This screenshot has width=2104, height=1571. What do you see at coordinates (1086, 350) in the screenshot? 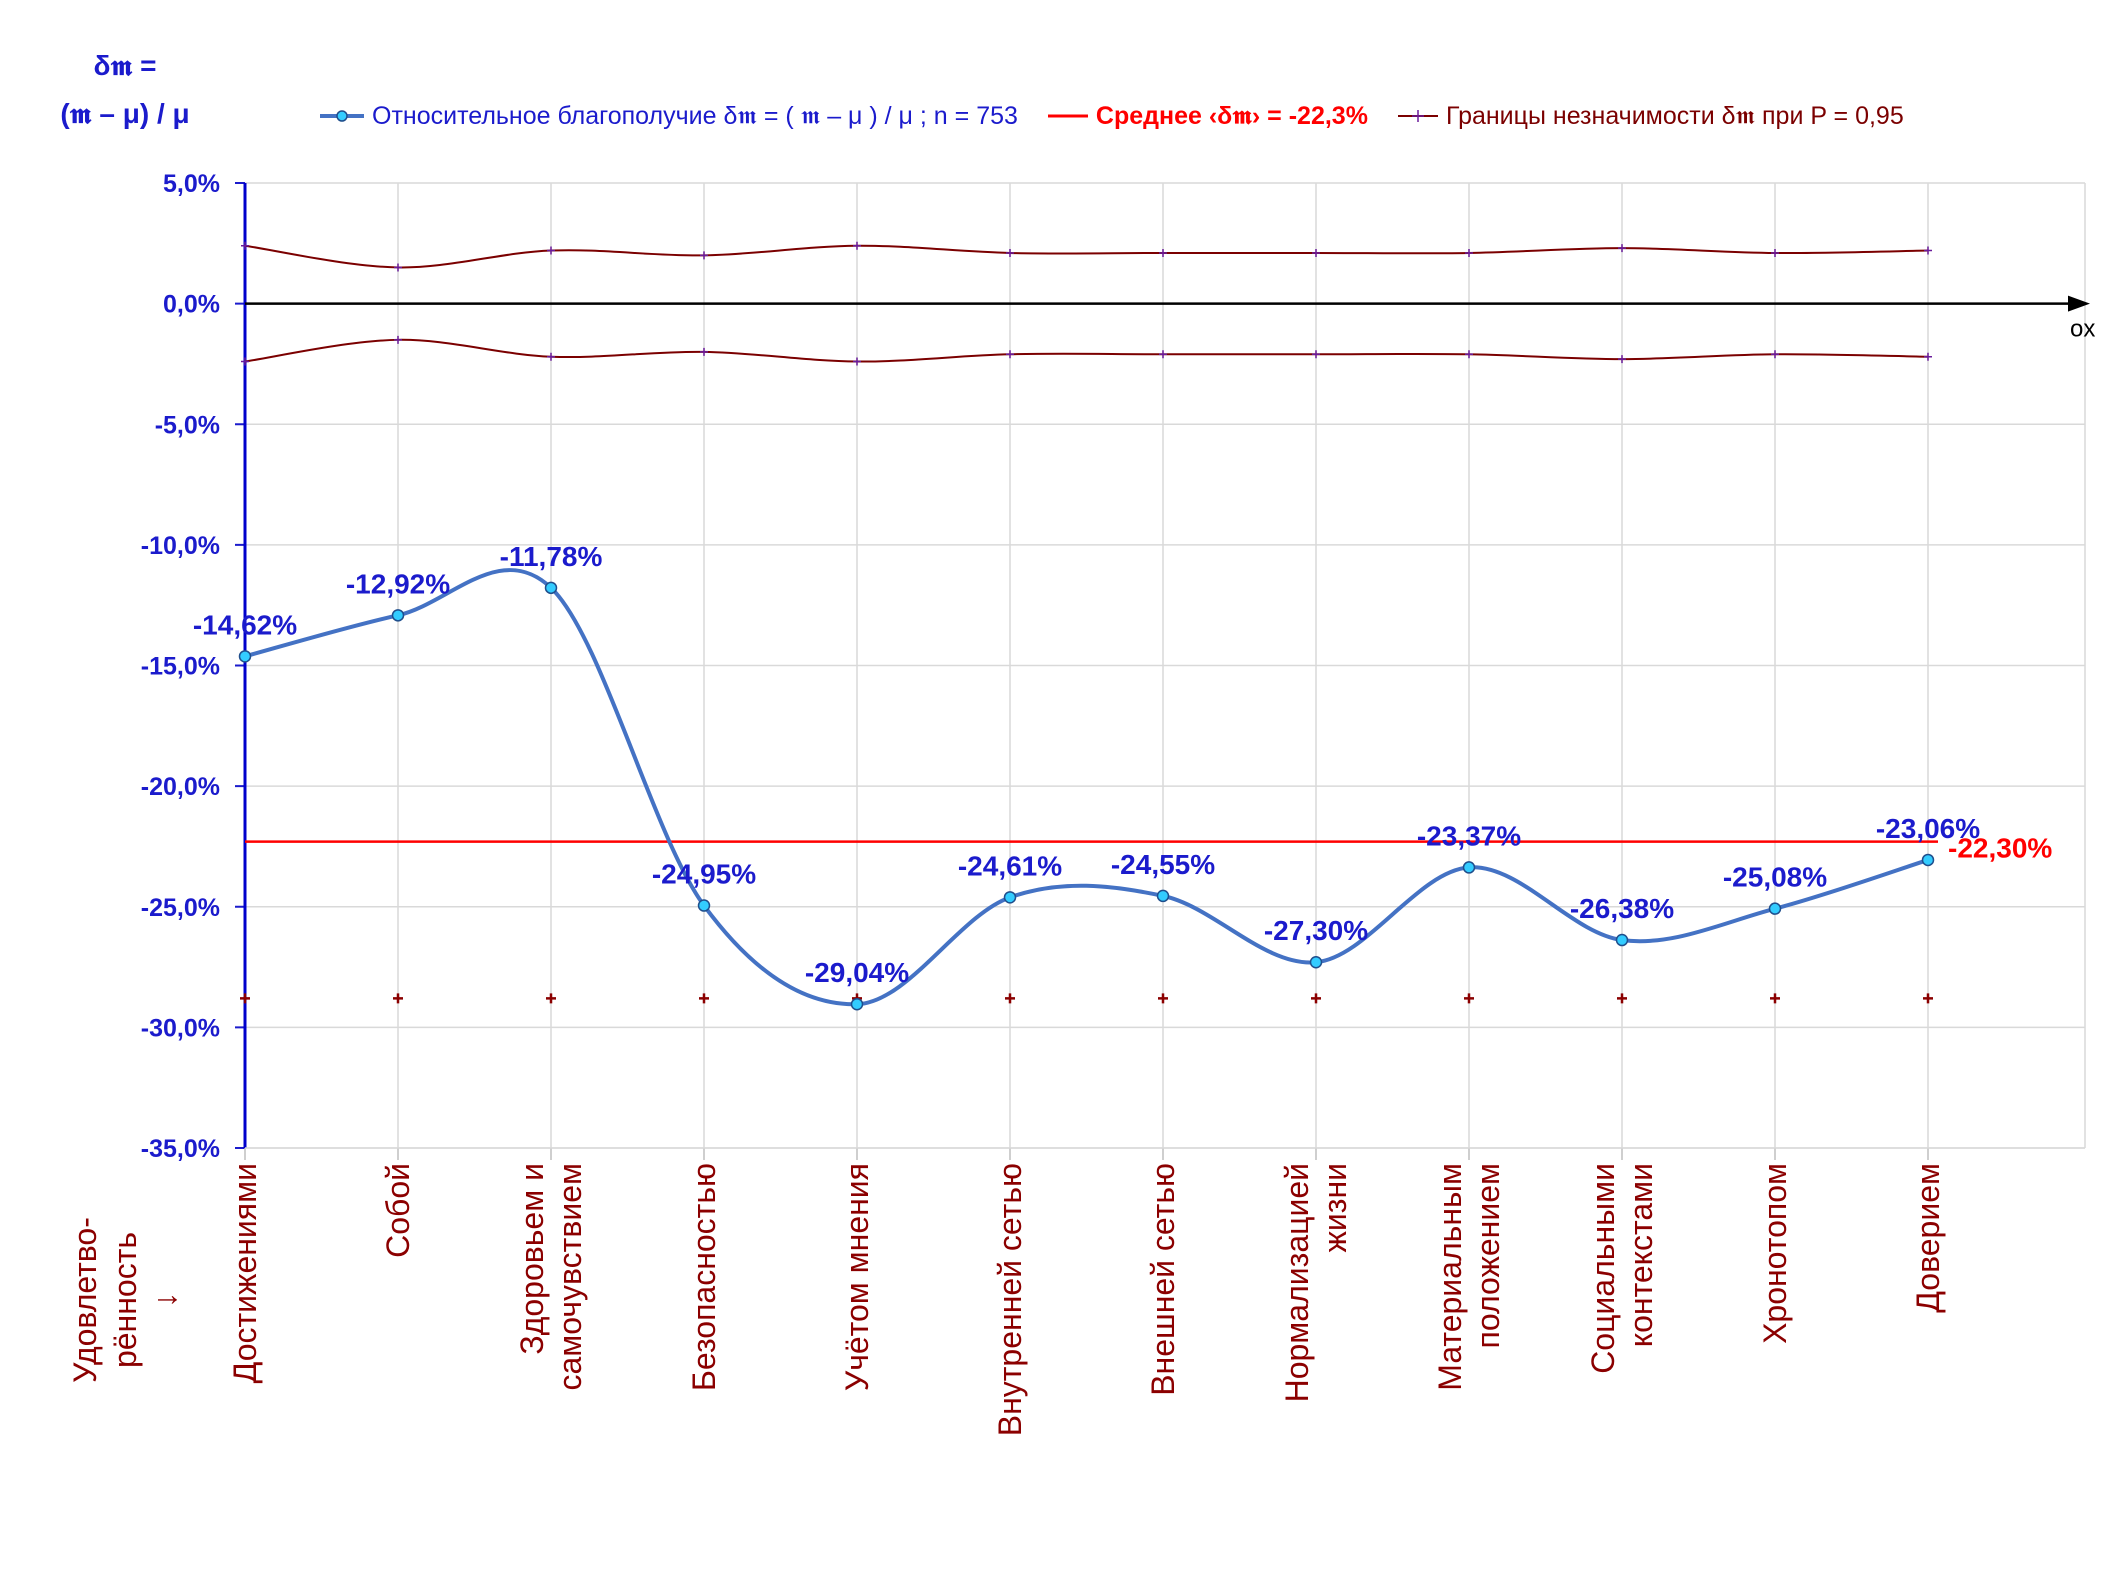
I see `bounds-lower-line` at bounding box center [1086, 350].